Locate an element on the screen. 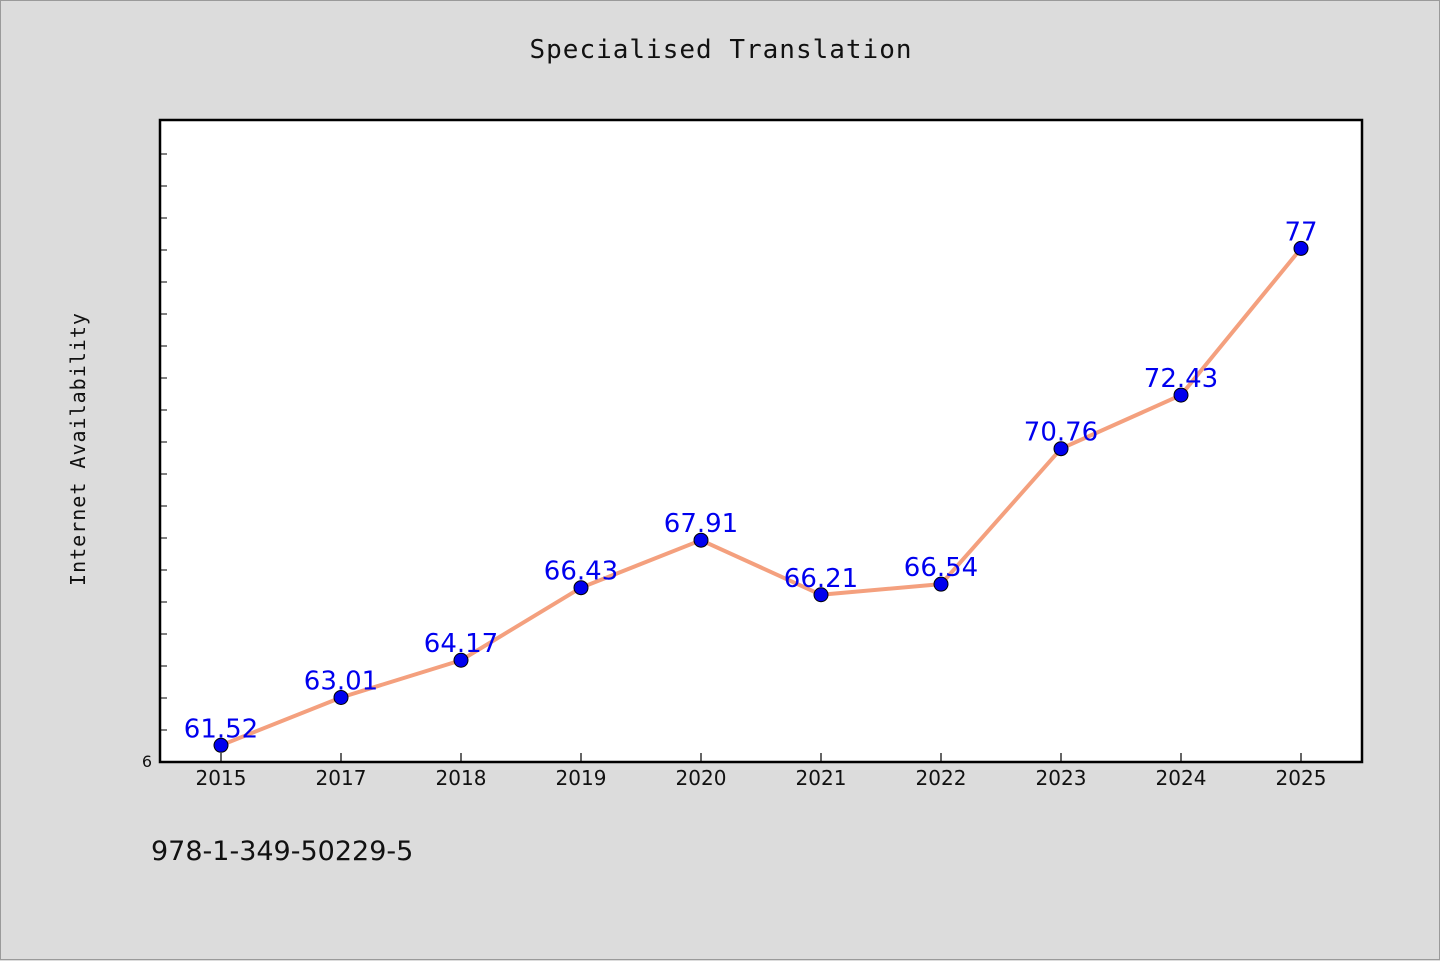 The height and width of the screenshot is (961, 1440). x-tick-label: 2023 is located at coordinates (1061, 778).